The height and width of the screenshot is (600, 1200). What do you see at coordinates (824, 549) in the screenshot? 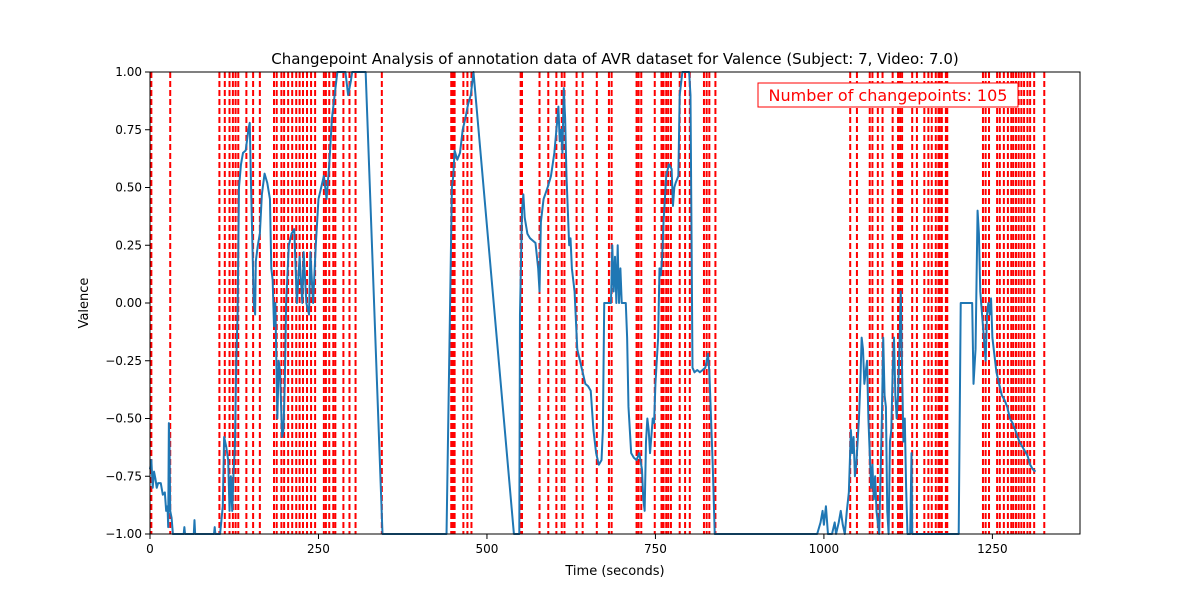
I see `x-tick-label: 1000` at bounding box center [824, 549].